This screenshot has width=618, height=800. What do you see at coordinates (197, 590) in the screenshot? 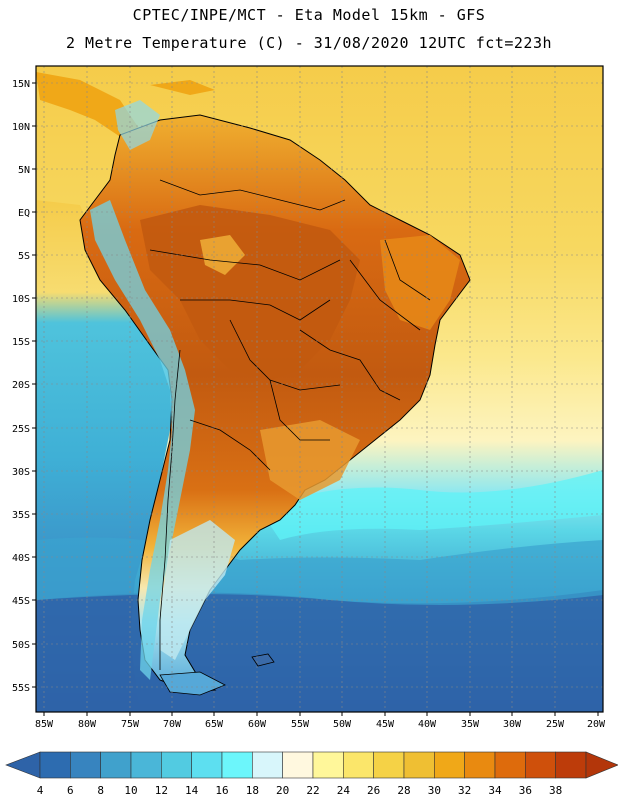
I see `patagonia` at bounding box center [197, 590].